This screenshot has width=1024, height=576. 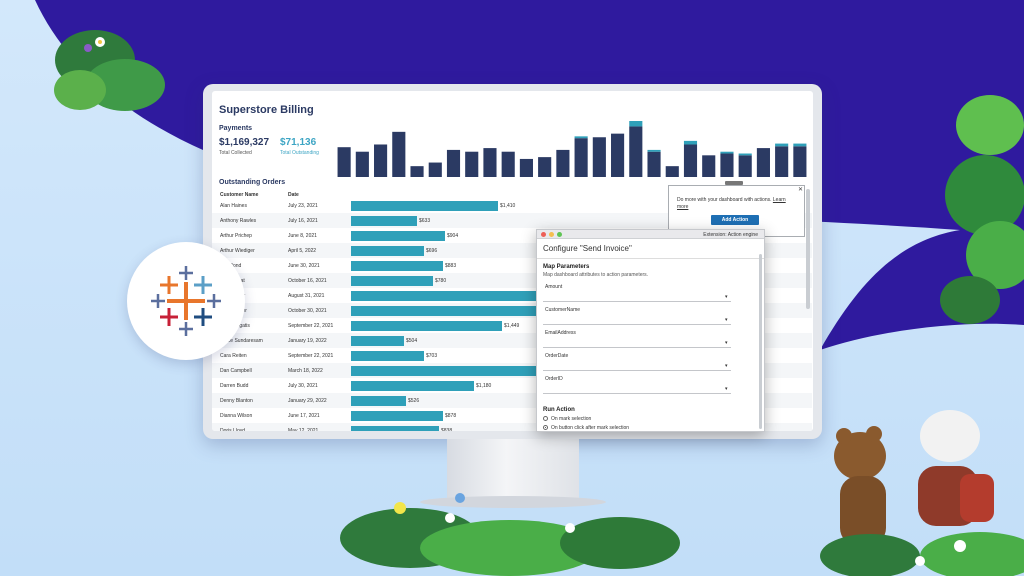 I want to click on order-amount-label: $696, so click(x=432, y=251).